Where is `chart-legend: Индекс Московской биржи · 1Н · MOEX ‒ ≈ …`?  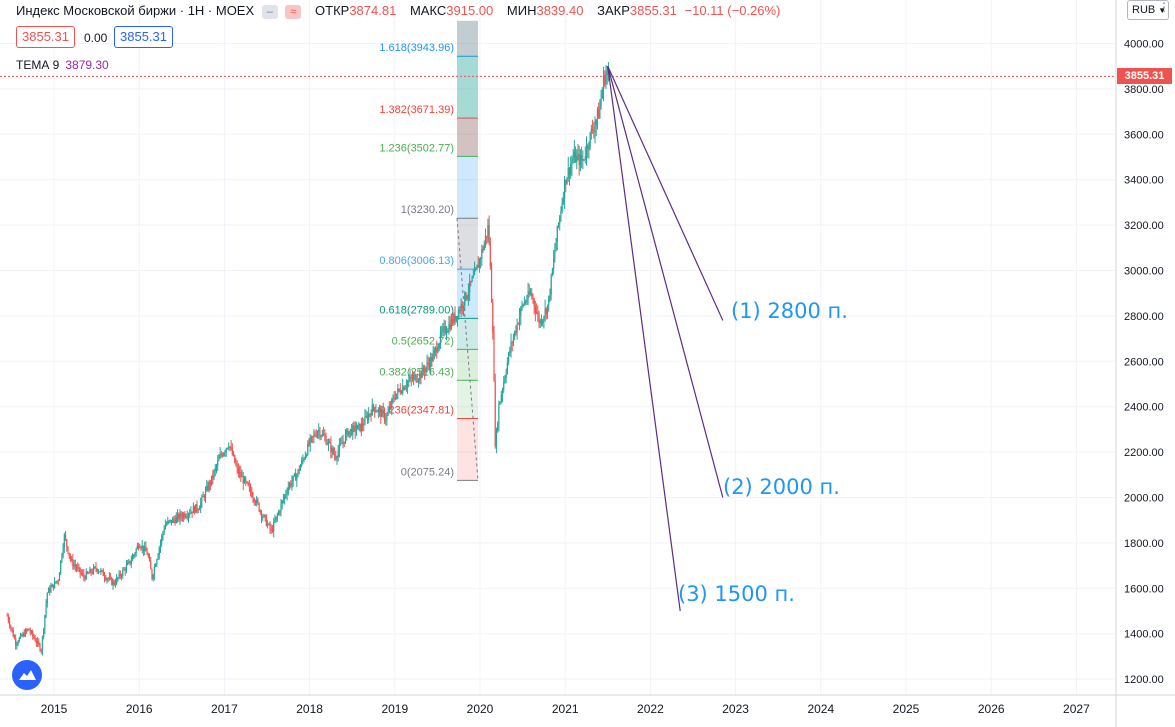 chart-legend: Индекс Московской биржи · 1Н · MOEX ‒ ≈ … is located at coordinates (398, 11).